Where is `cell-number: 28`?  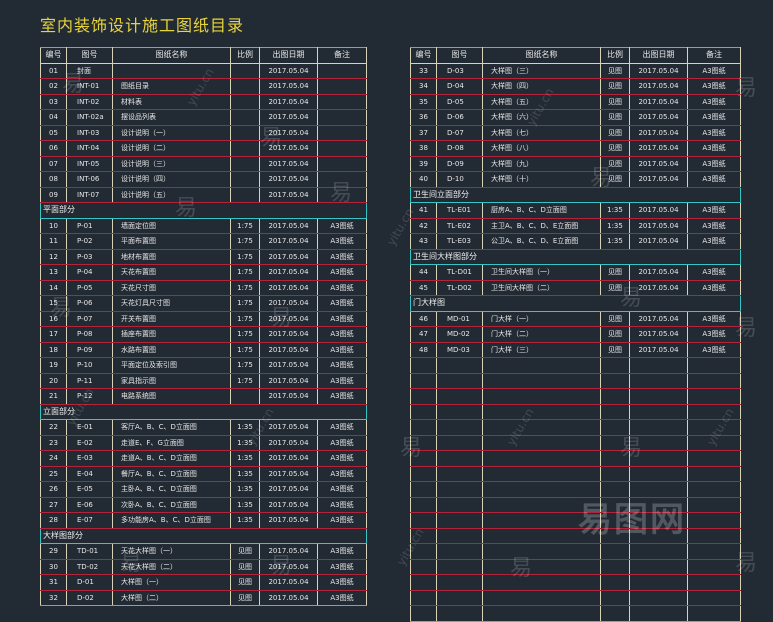
cell-number: 28 is located at coordinates (53, 520).